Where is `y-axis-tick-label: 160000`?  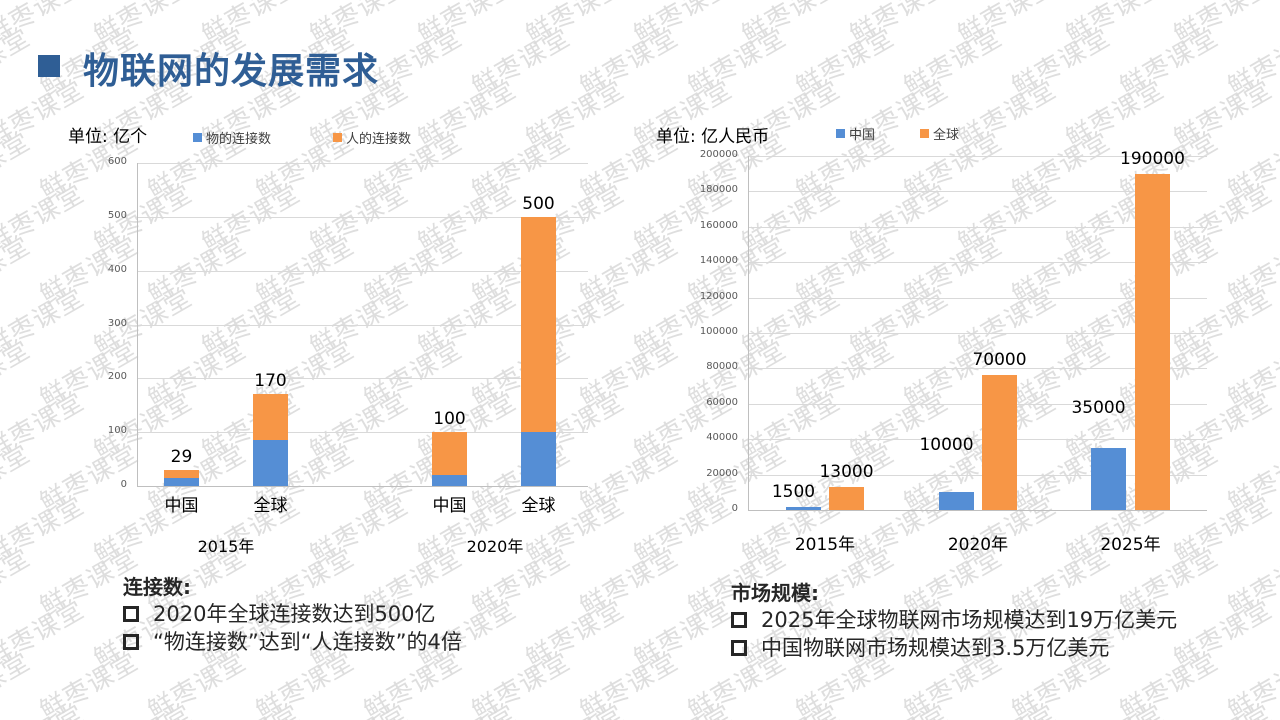 y-axis-tick-label: 160000 is located at coordinates (718, 225).